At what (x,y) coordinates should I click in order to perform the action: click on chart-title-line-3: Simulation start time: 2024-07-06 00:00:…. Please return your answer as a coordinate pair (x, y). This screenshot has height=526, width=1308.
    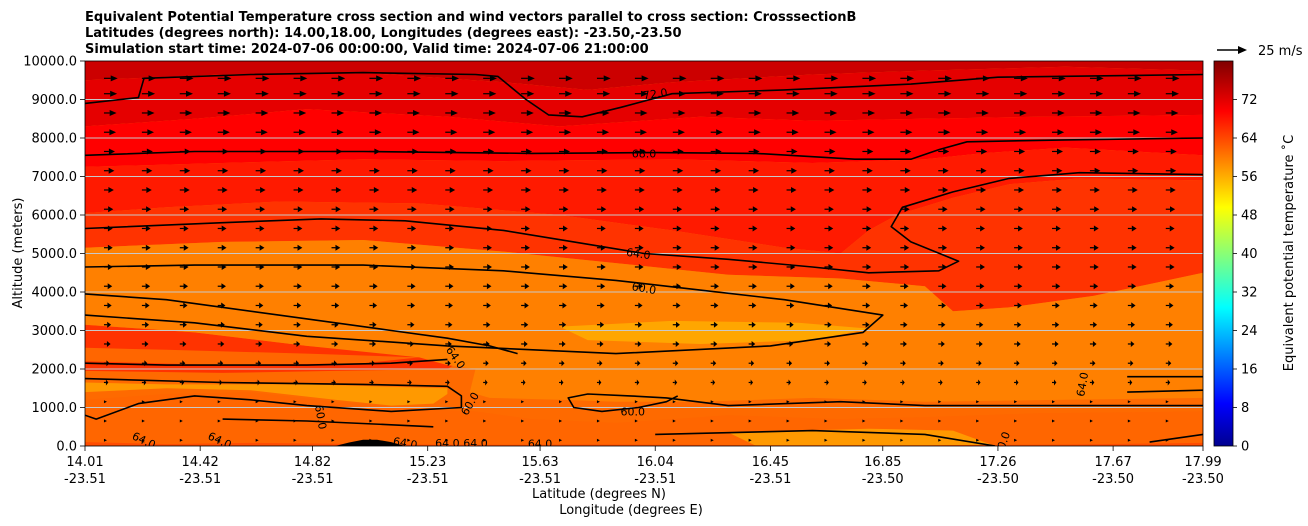
    Looking at the image, I should click on (367, 49).